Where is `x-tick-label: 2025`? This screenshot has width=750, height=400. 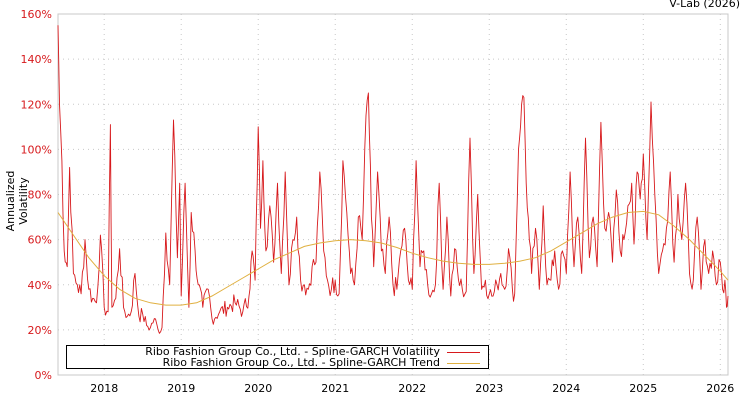
x-tick-label: 2025 is located at coordinates (643, 388).